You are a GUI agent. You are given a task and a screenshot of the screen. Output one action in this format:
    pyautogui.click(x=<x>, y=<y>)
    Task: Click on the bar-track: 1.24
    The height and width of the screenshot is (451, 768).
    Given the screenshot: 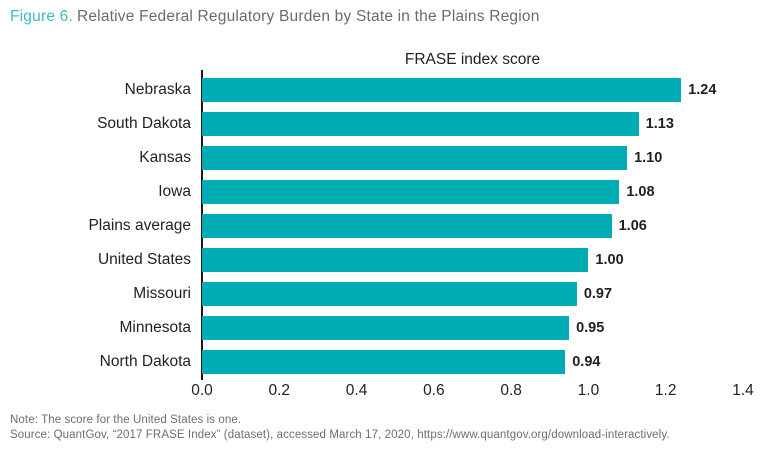 What is the action you would take?
    pyautogui.click(x=472, y=90)
    